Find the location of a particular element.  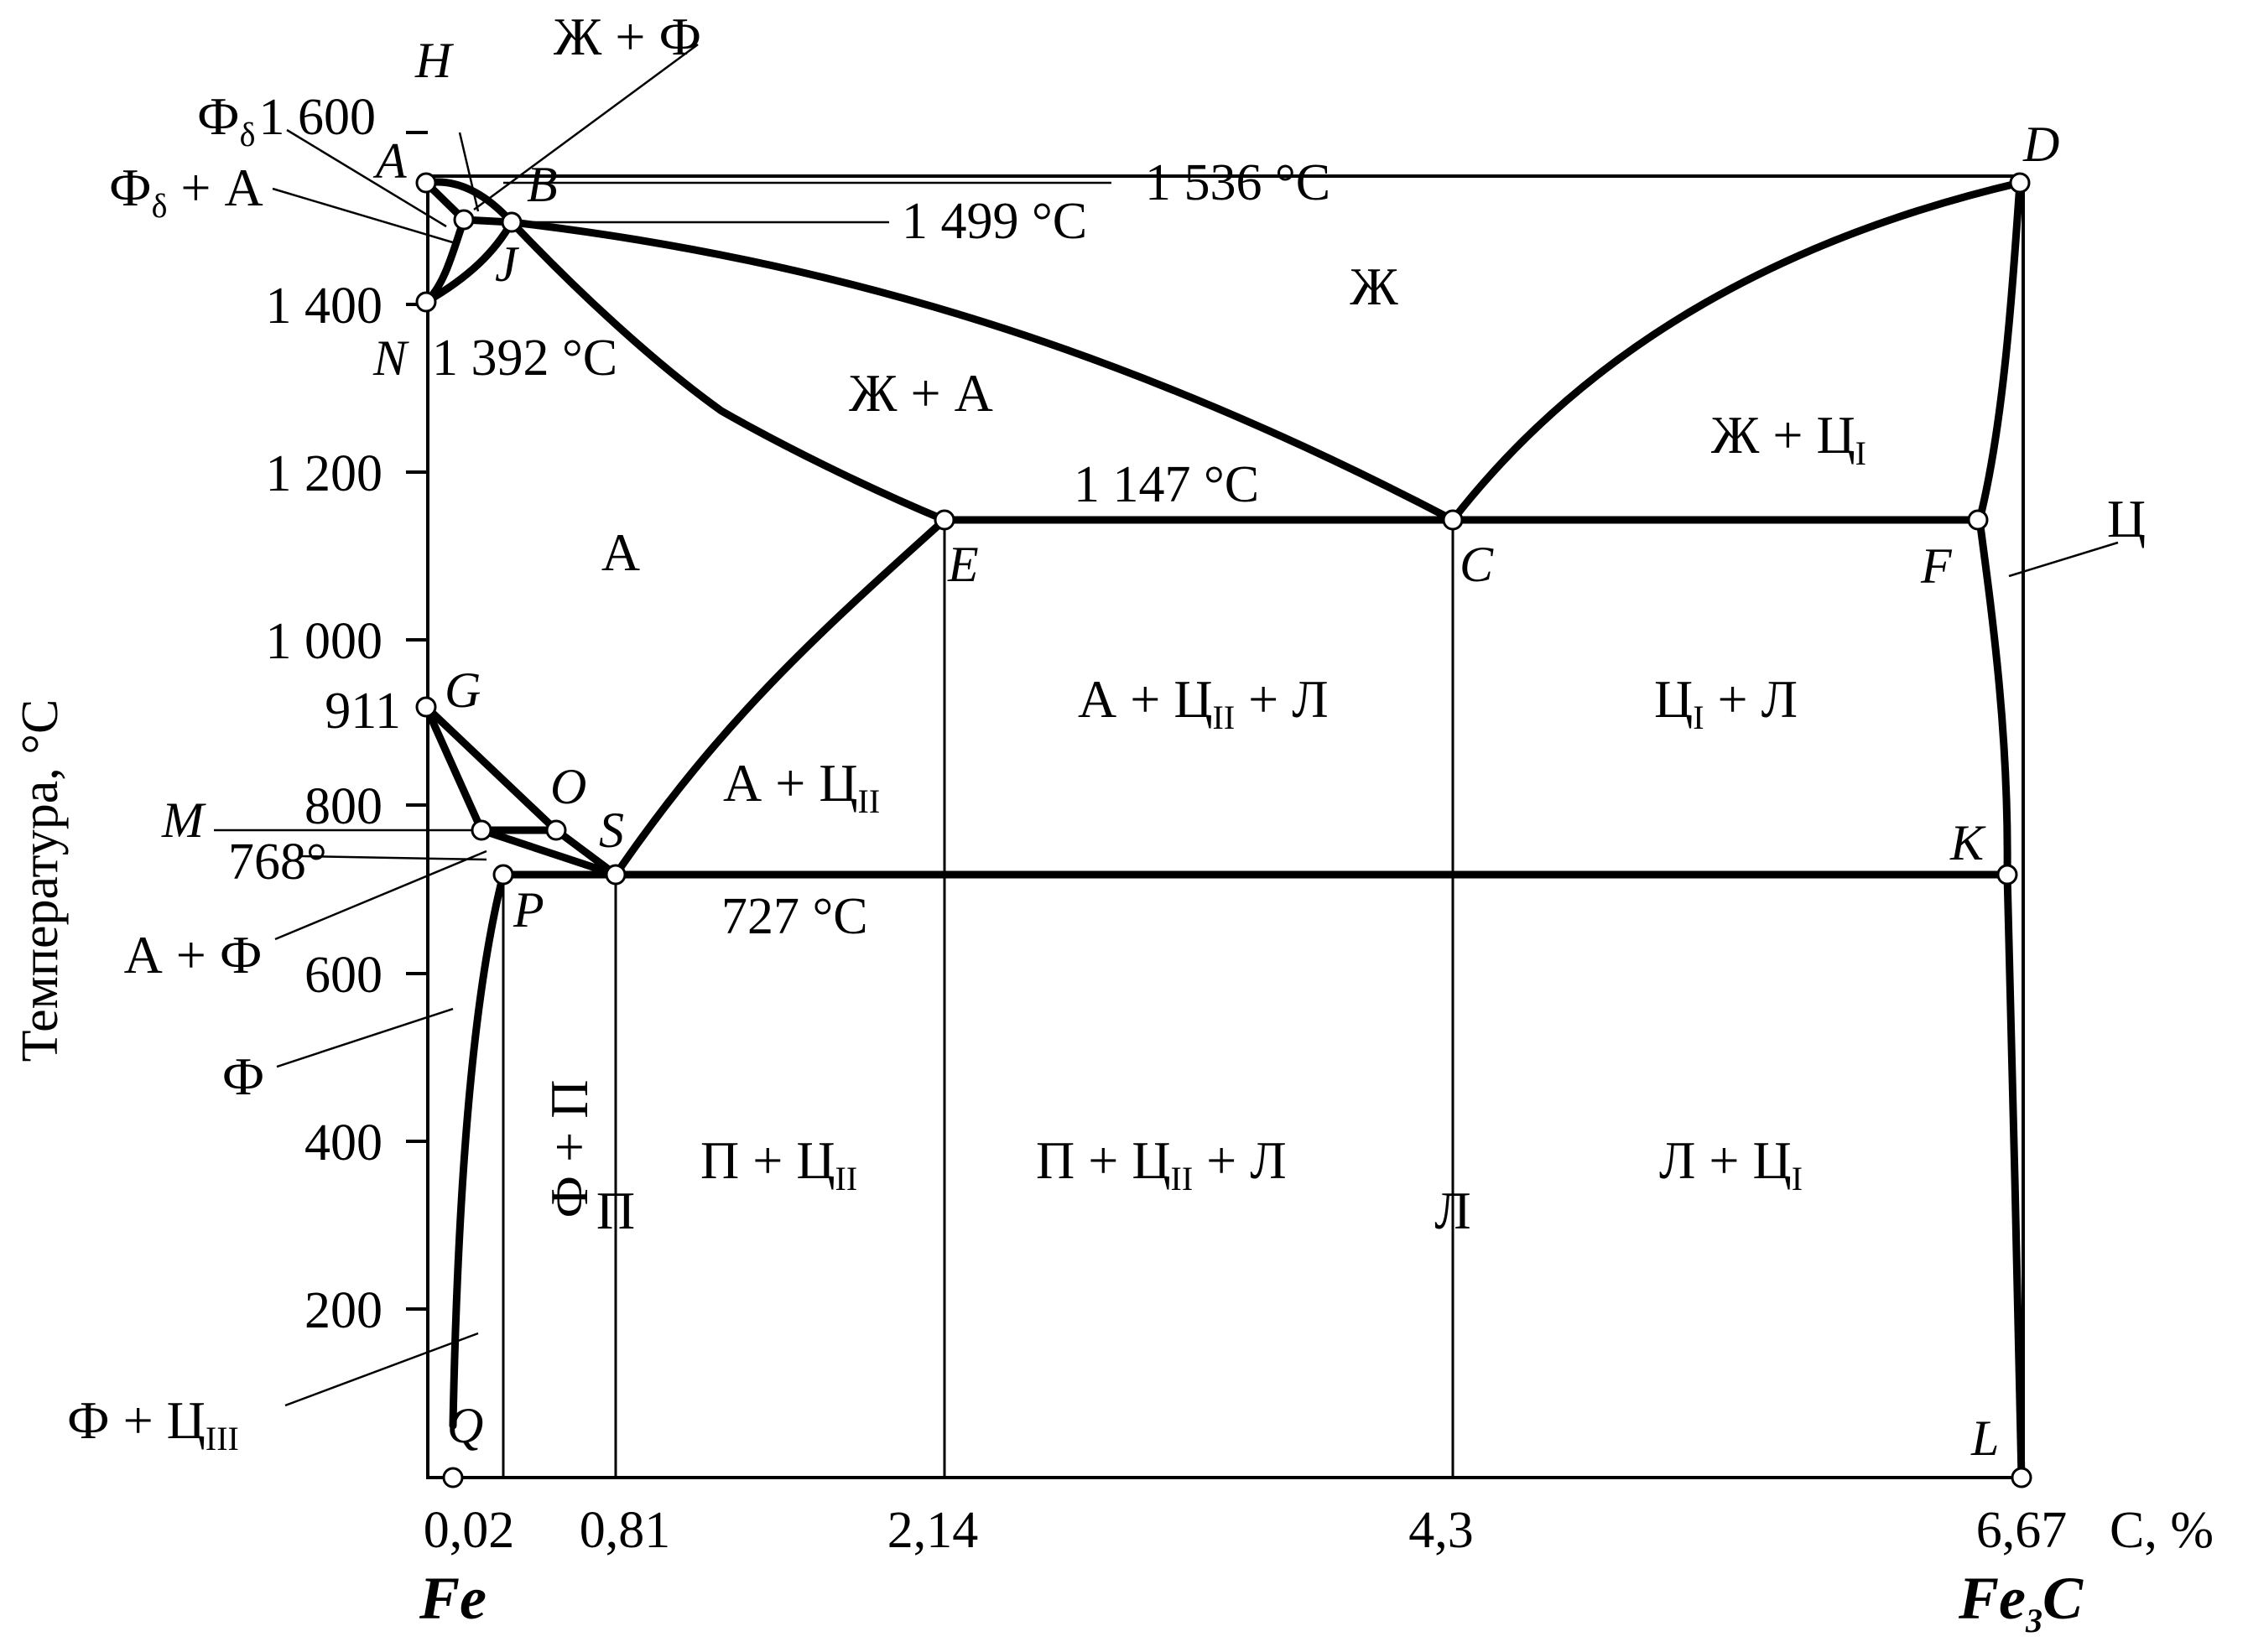

temp-1392: 1 392 °С is located at coordinates (524, 358).